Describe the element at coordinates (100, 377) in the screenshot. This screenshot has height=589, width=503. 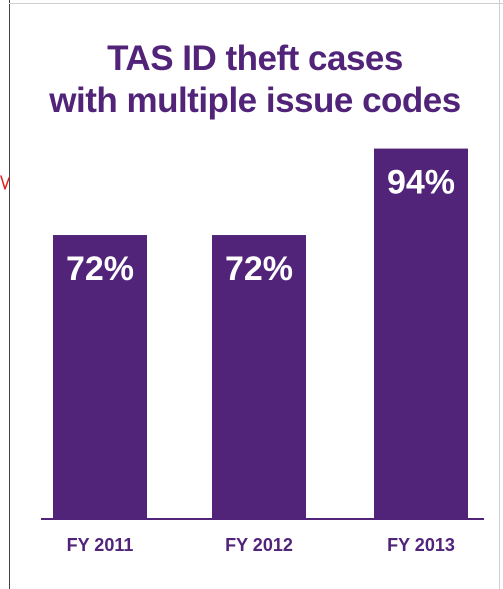
I see `bar-fy-2011` at that location.